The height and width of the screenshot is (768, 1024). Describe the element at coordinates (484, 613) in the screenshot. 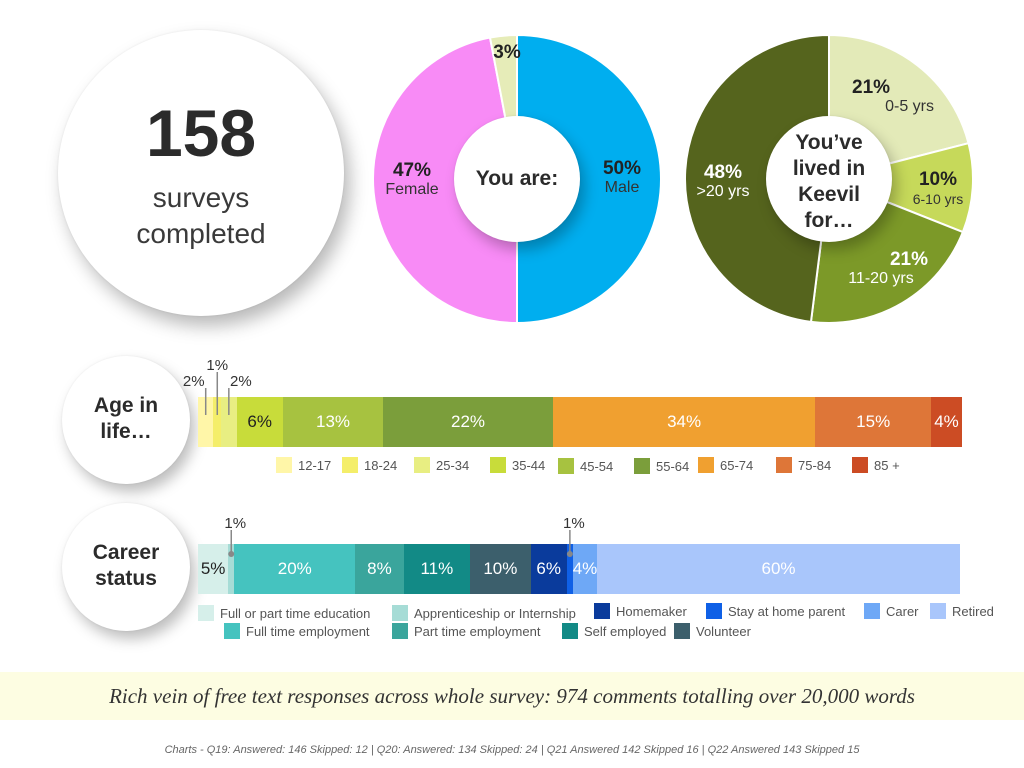

I see `career-legend-item-apprenticeship-or-internship: Apprenticeship or Internship` at that location.